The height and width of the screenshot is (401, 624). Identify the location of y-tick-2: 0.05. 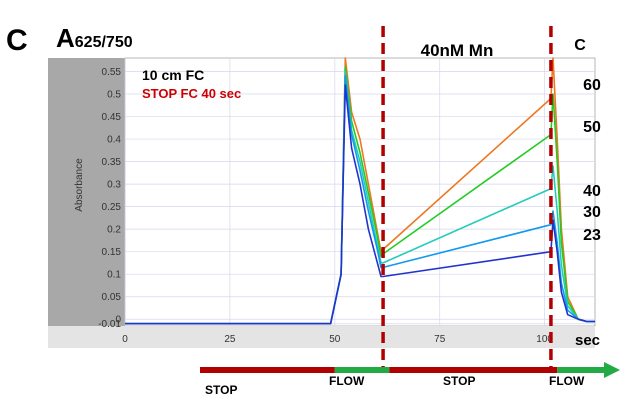
(112, 297).